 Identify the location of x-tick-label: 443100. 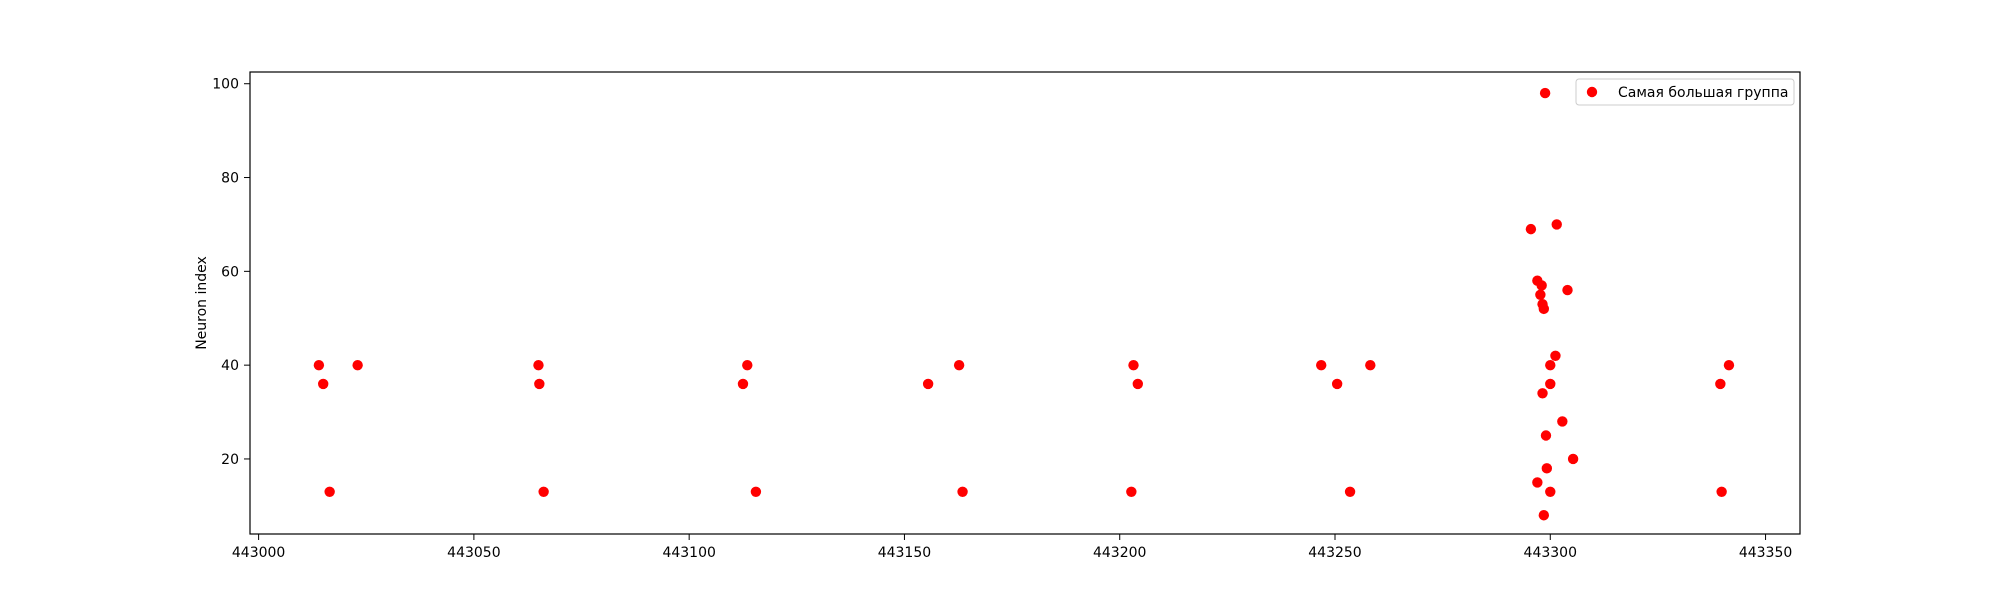
(688, 553).